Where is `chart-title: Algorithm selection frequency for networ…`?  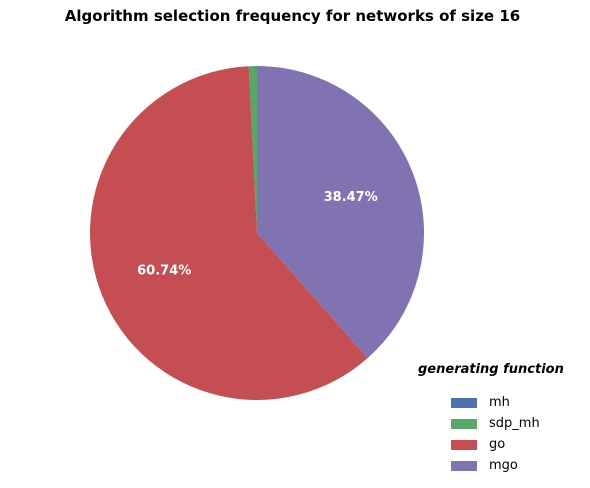
chart-title: Algorithm selection frequency for networ… is located at coordinates (292, 16).